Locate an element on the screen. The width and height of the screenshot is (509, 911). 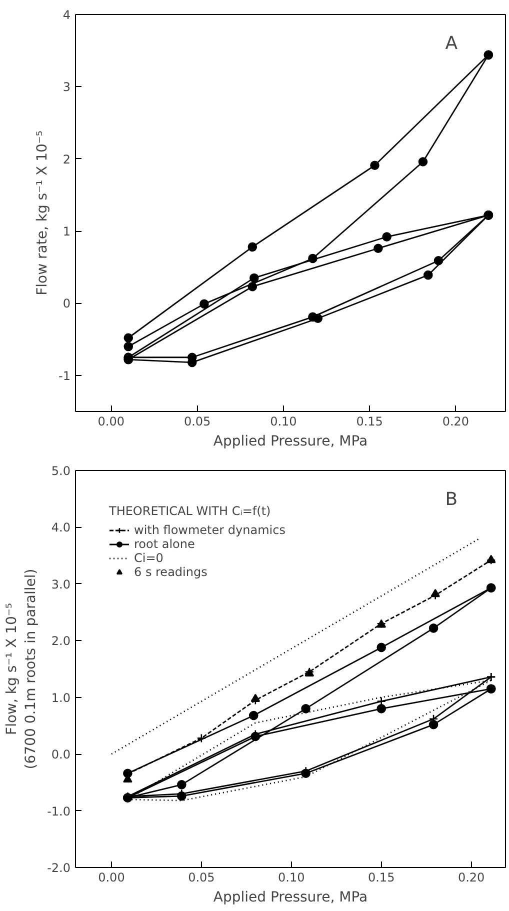
y-tick-label: 5.0 is located at coordinates (61, 471).